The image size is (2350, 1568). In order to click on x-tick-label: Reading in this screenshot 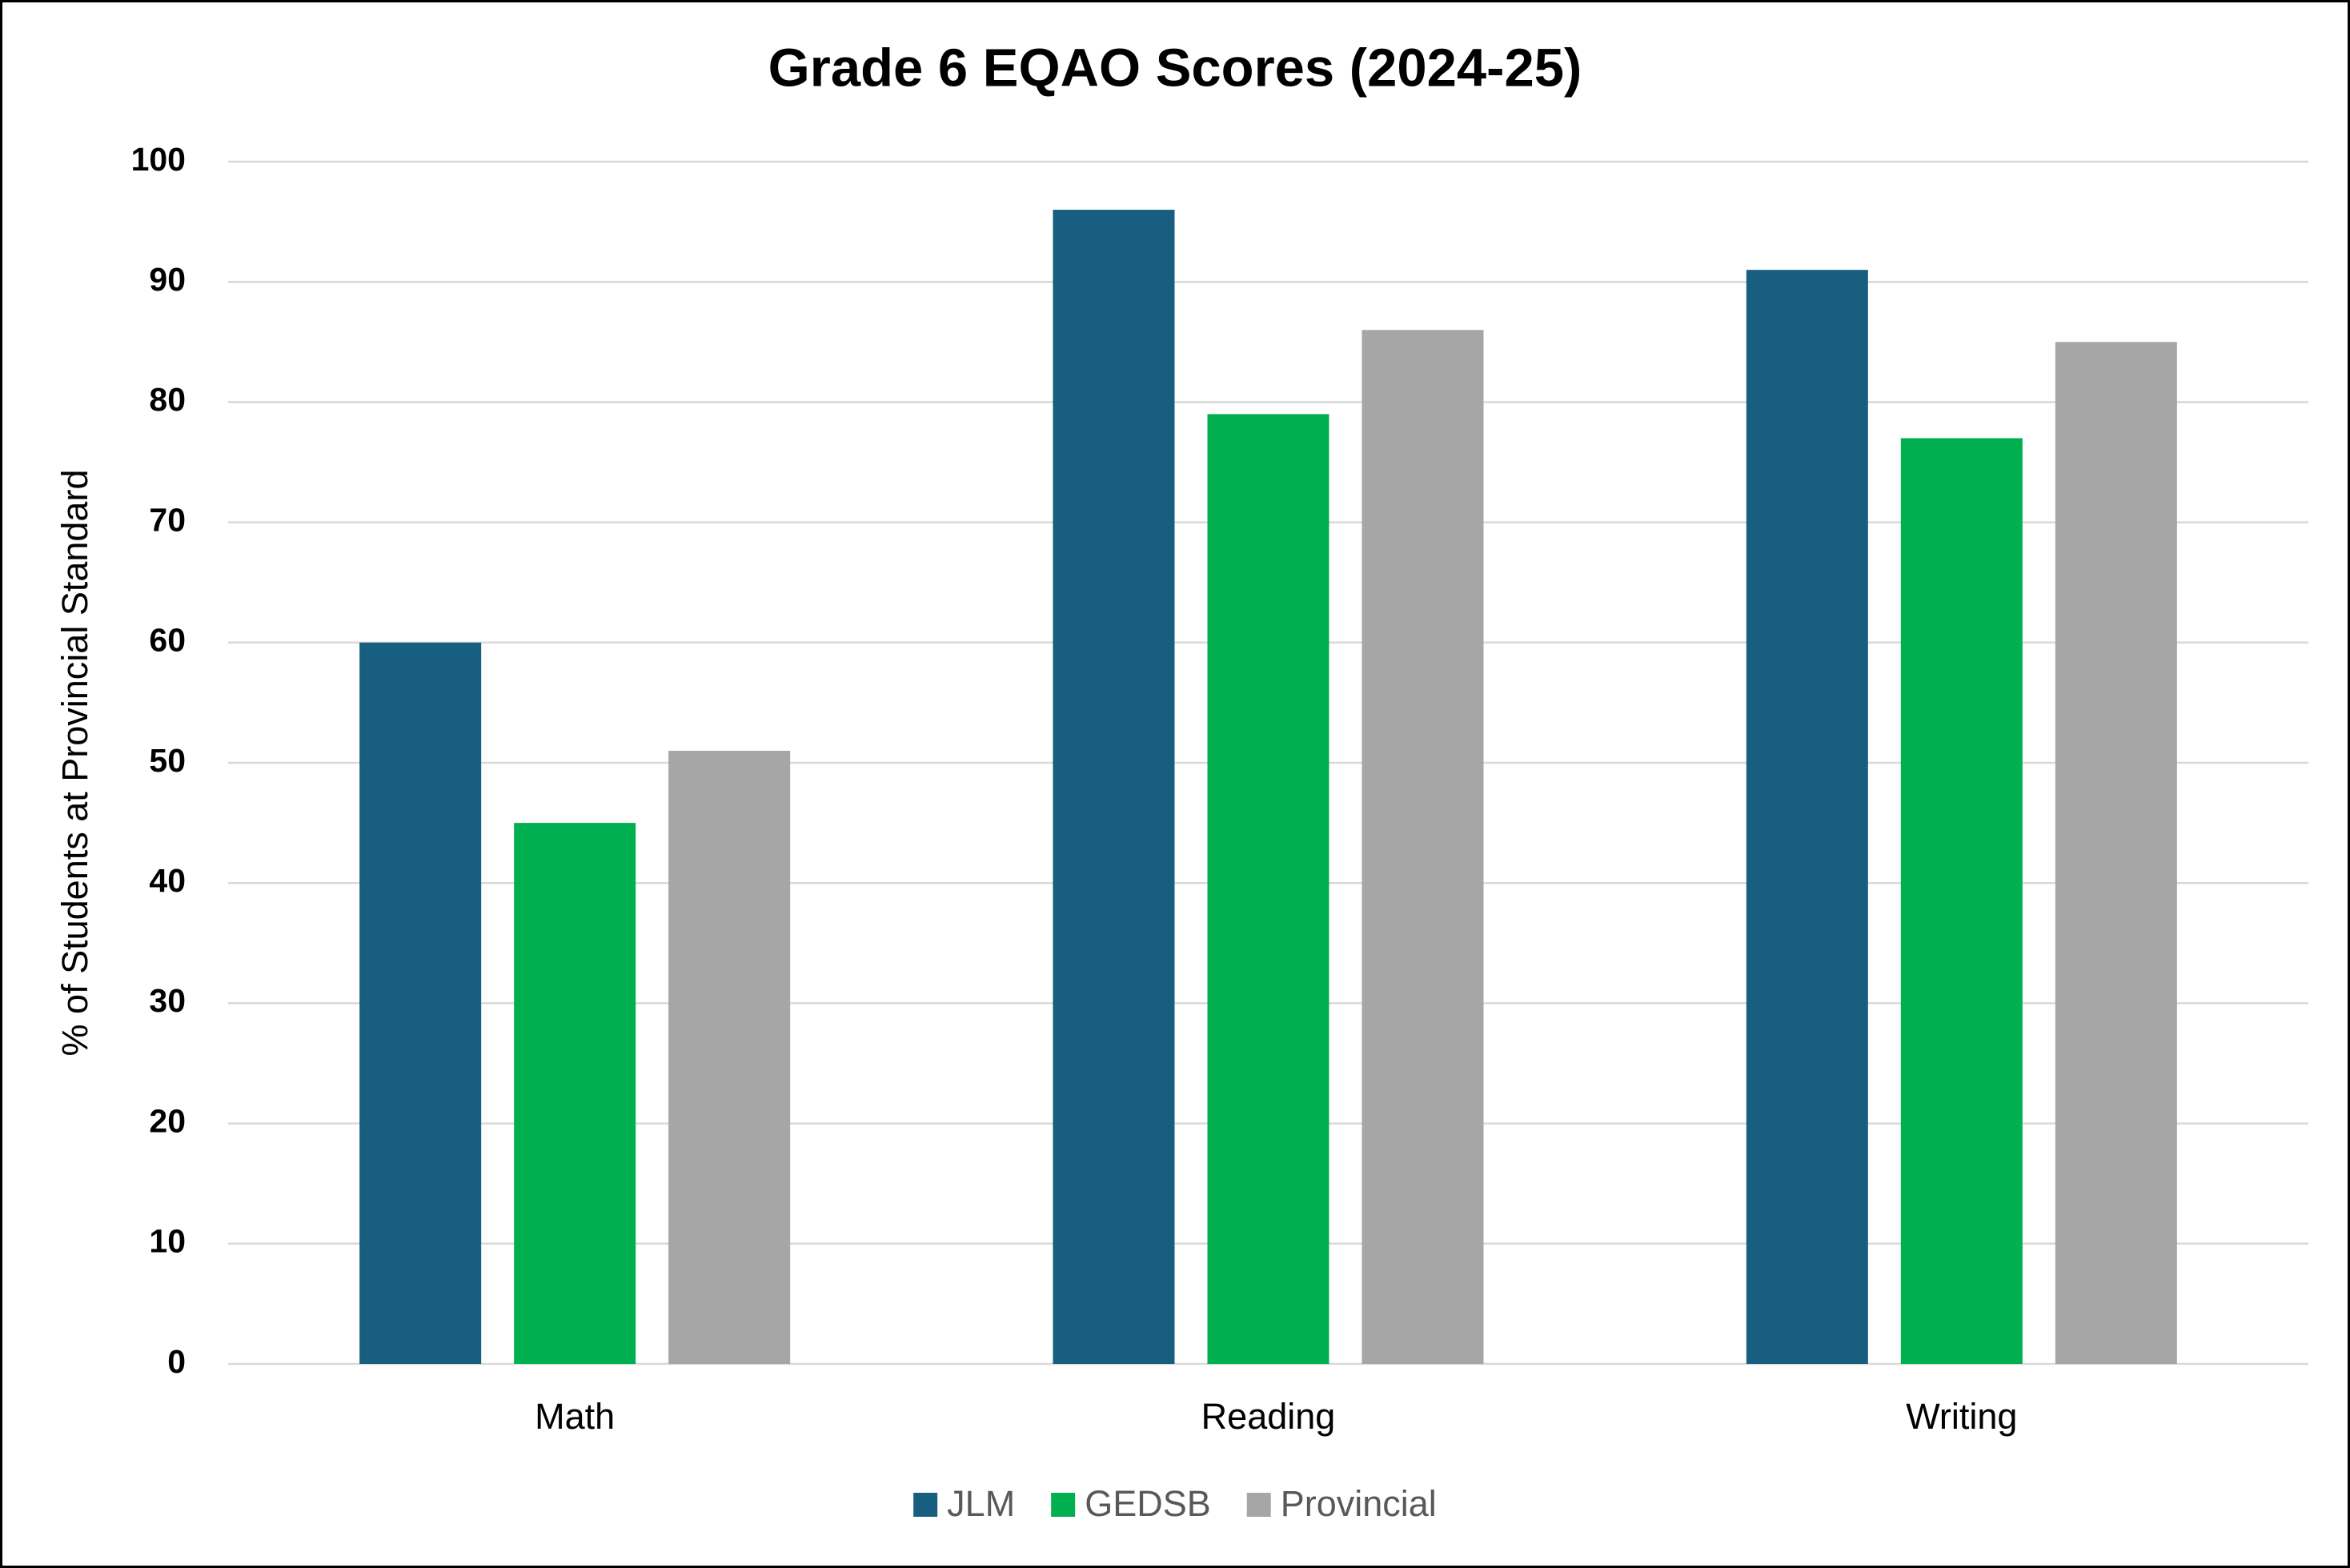, I will do `click(1268, 1416)`.